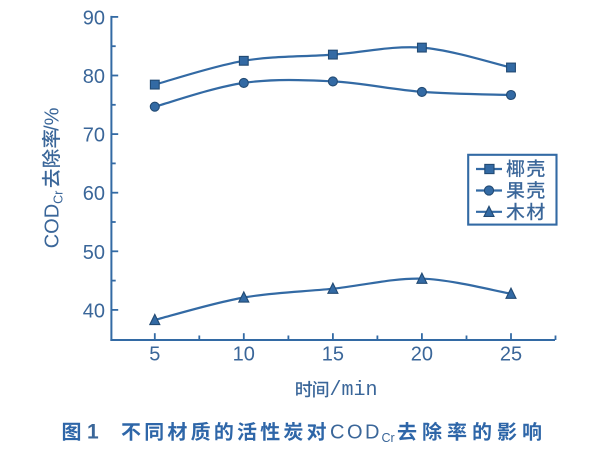 The height and width of the screenshot is (455, 600). I want to click on svg-text: 15, so click(333, 354).